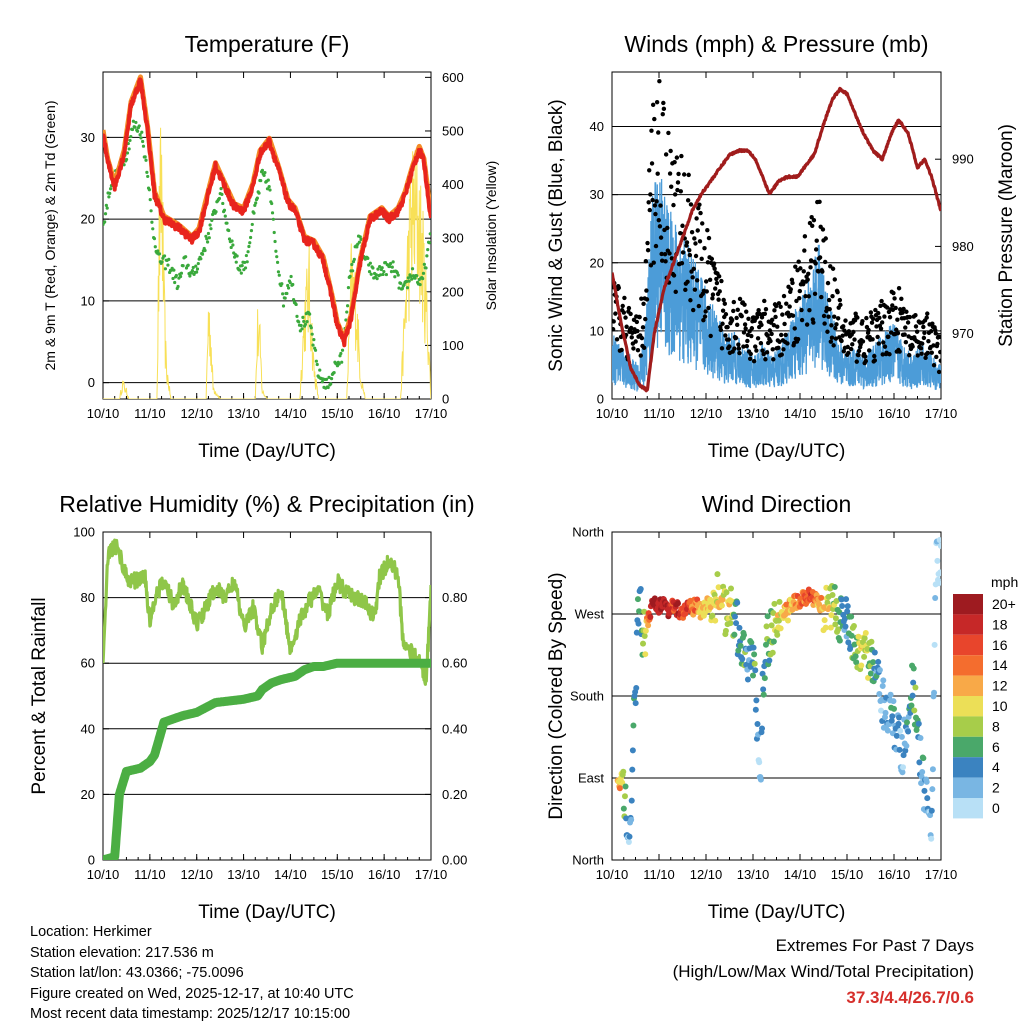 The width and height of the screenshot is (1024, 1025). What do you see at coordinates (996, 747) in the screenshot?
I see `colorbar-label: 6` at bounding box center [996, 747].